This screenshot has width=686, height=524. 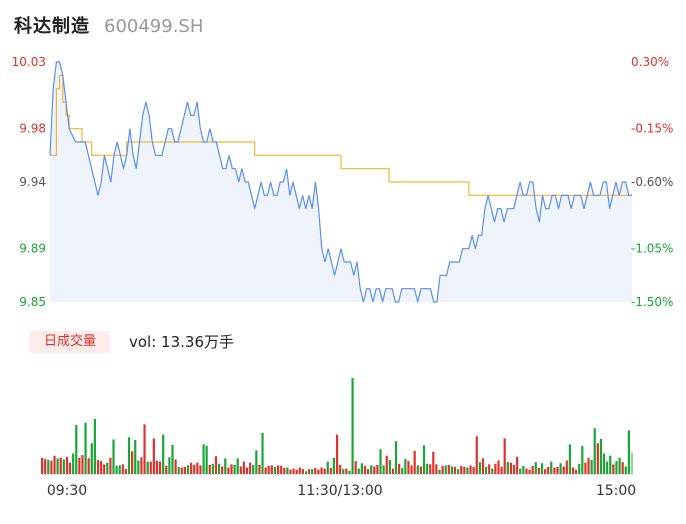 I want to click on x-axis: 09:30 11:30/13:00 15:00, so click(x=341, y=491).